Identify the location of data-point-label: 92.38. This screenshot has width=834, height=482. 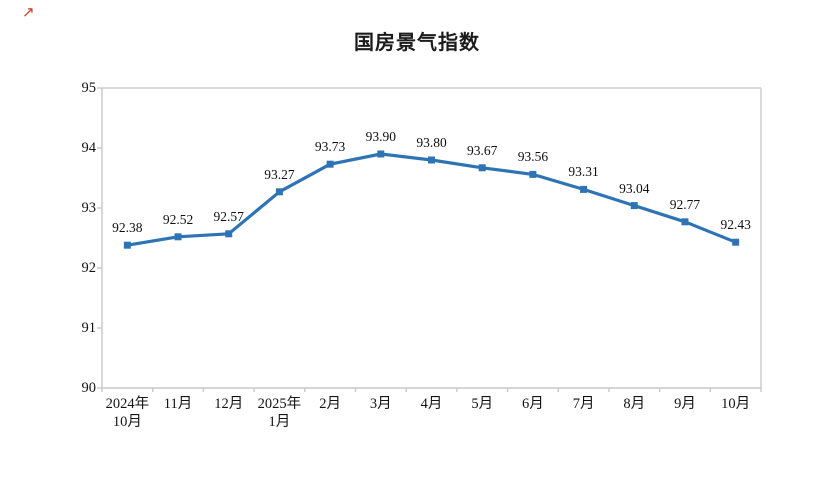
(127, 228).